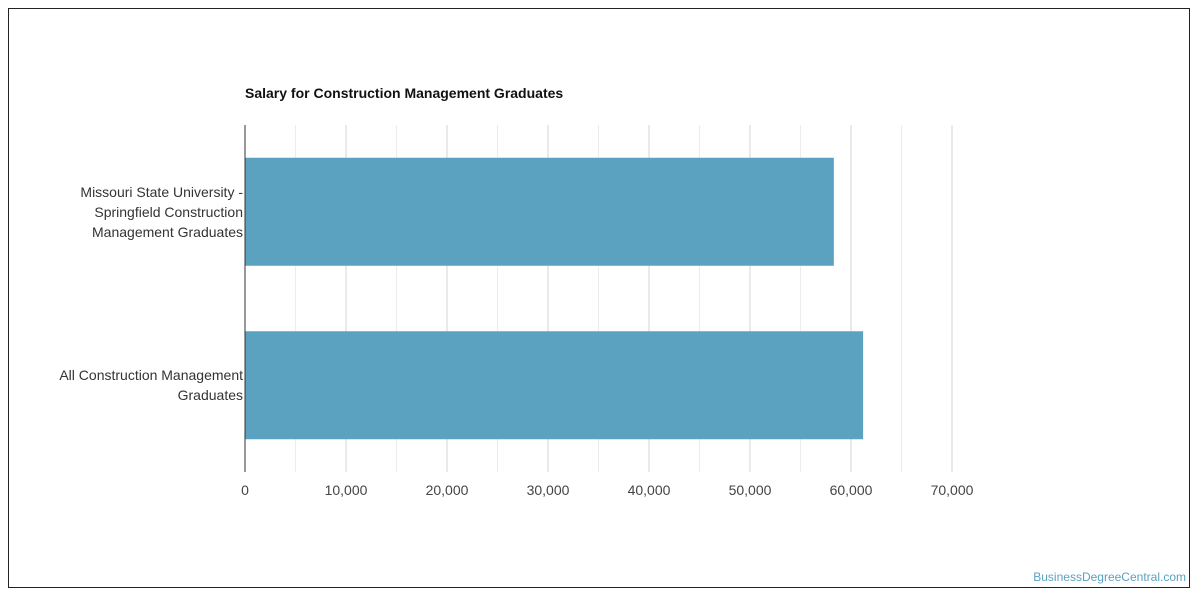  Describe the element at coordinates (649, 490) in the screenshot. I see `x-tick-label: 40,000` at that location.